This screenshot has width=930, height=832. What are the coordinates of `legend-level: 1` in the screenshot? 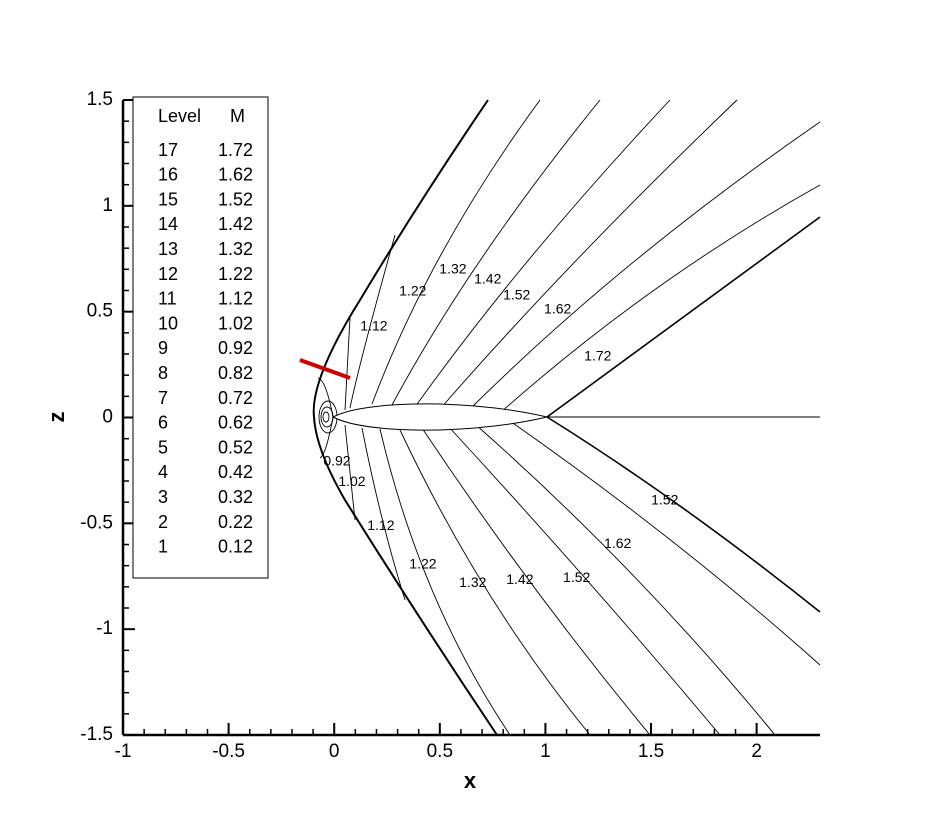 It's located at (163, 547).